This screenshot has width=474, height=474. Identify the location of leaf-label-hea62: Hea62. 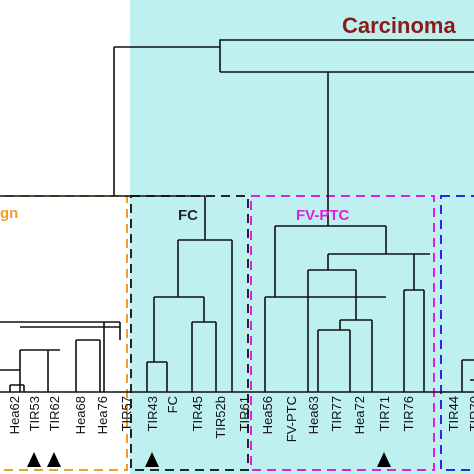
(14, 415).